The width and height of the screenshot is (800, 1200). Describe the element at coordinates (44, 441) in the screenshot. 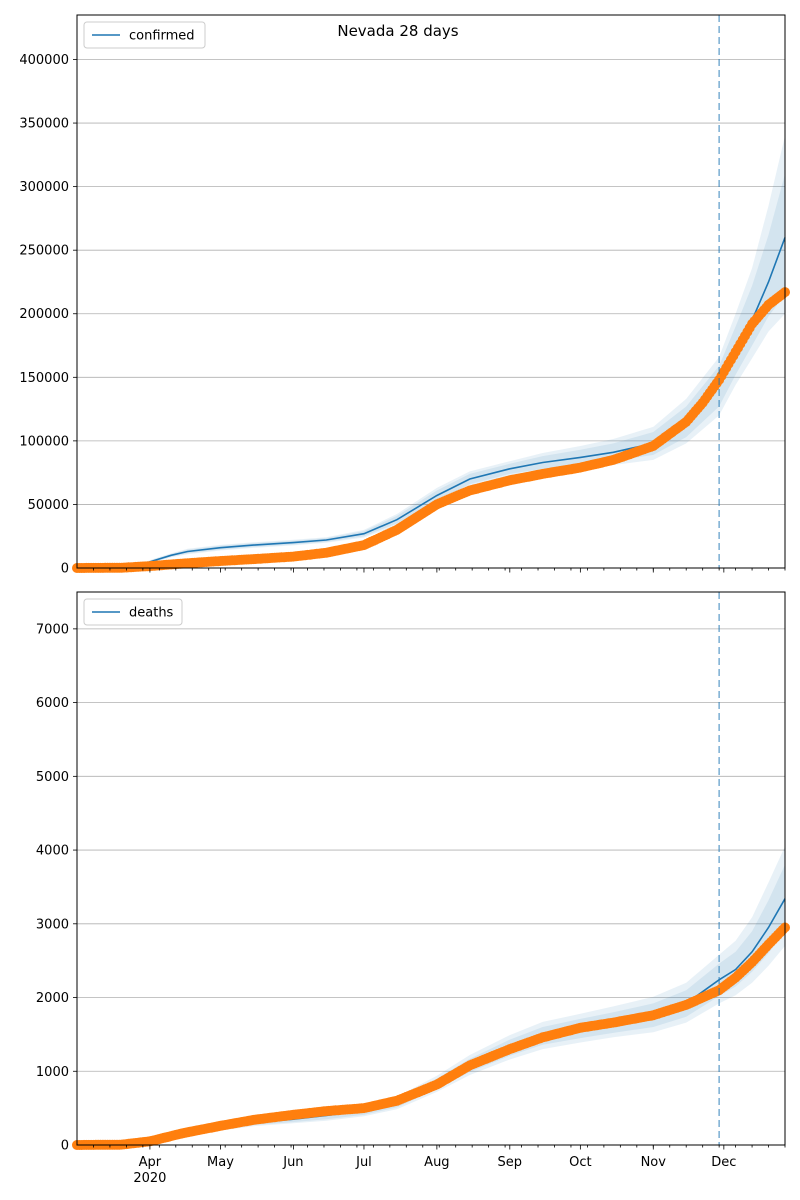

I see `y-tick-label: 100000` at that location.